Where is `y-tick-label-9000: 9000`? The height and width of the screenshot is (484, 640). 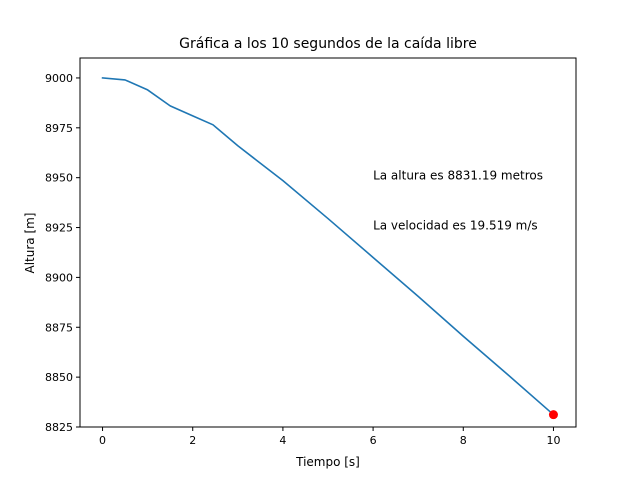
y-tick-label-9000: 9000 is located at coordinates (59, 78).